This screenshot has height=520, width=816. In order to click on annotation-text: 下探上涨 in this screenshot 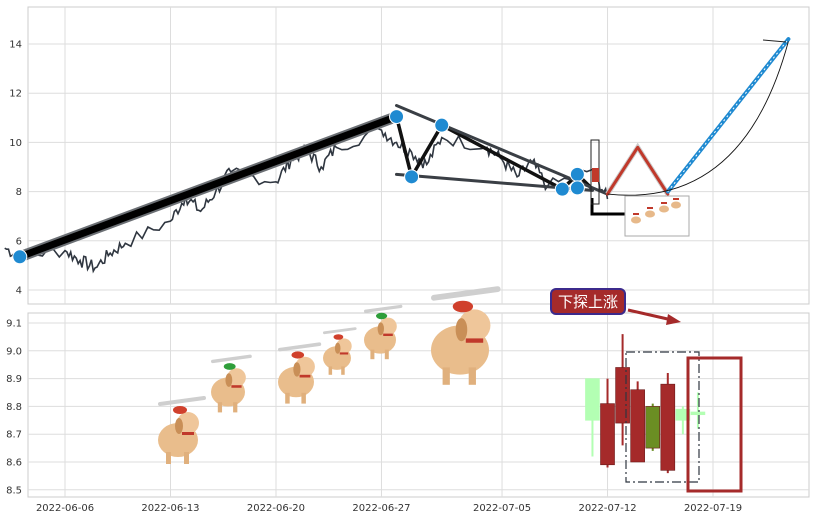, I will do `click(588, 302)`.